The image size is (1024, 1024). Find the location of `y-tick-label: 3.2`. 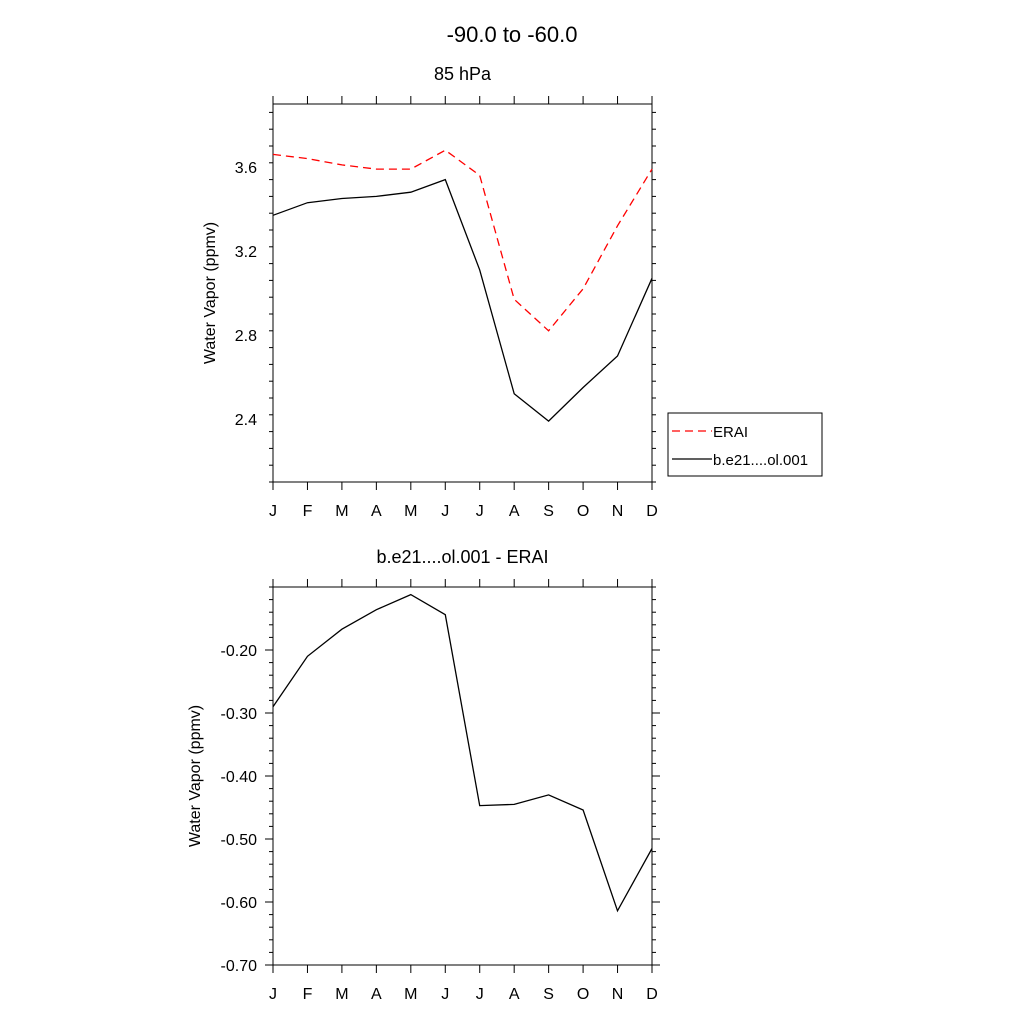

y-tick-label: 3.2 is located at coordinates (246, 252).